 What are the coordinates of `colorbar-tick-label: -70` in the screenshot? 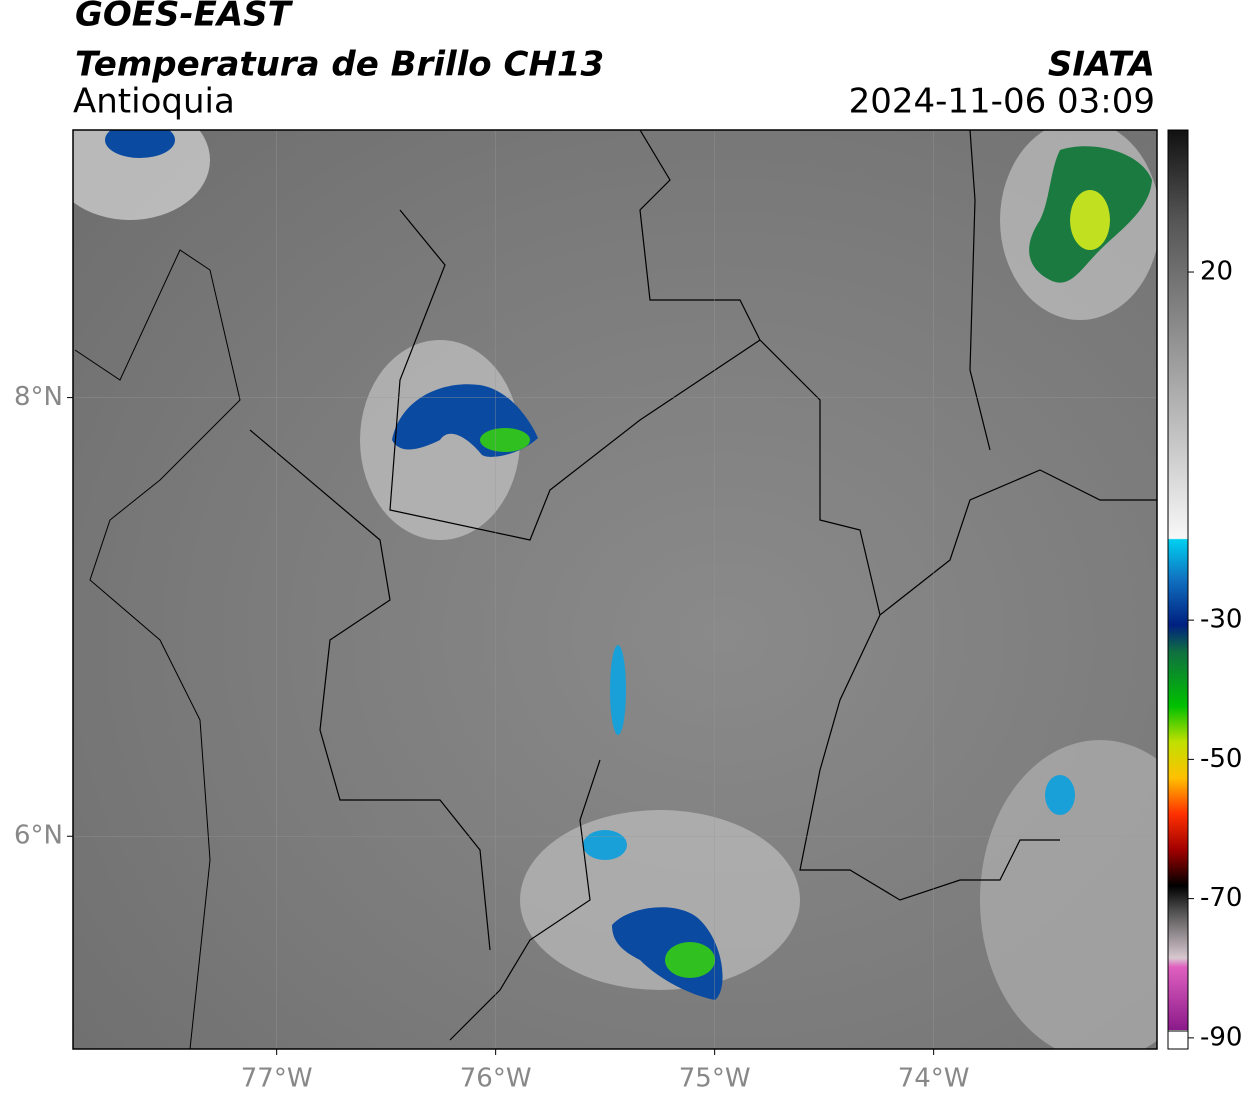 It's located at (1221, 898).